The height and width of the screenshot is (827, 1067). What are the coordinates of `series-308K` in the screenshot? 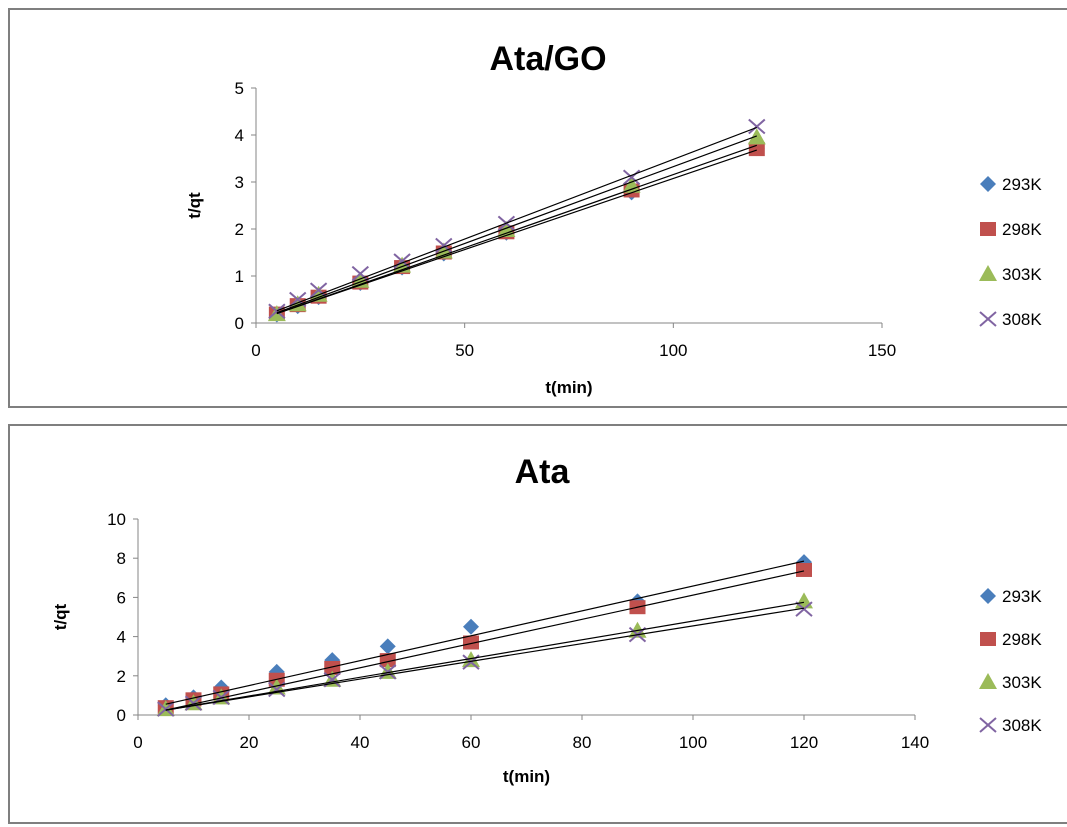 It's located at (517, 219).